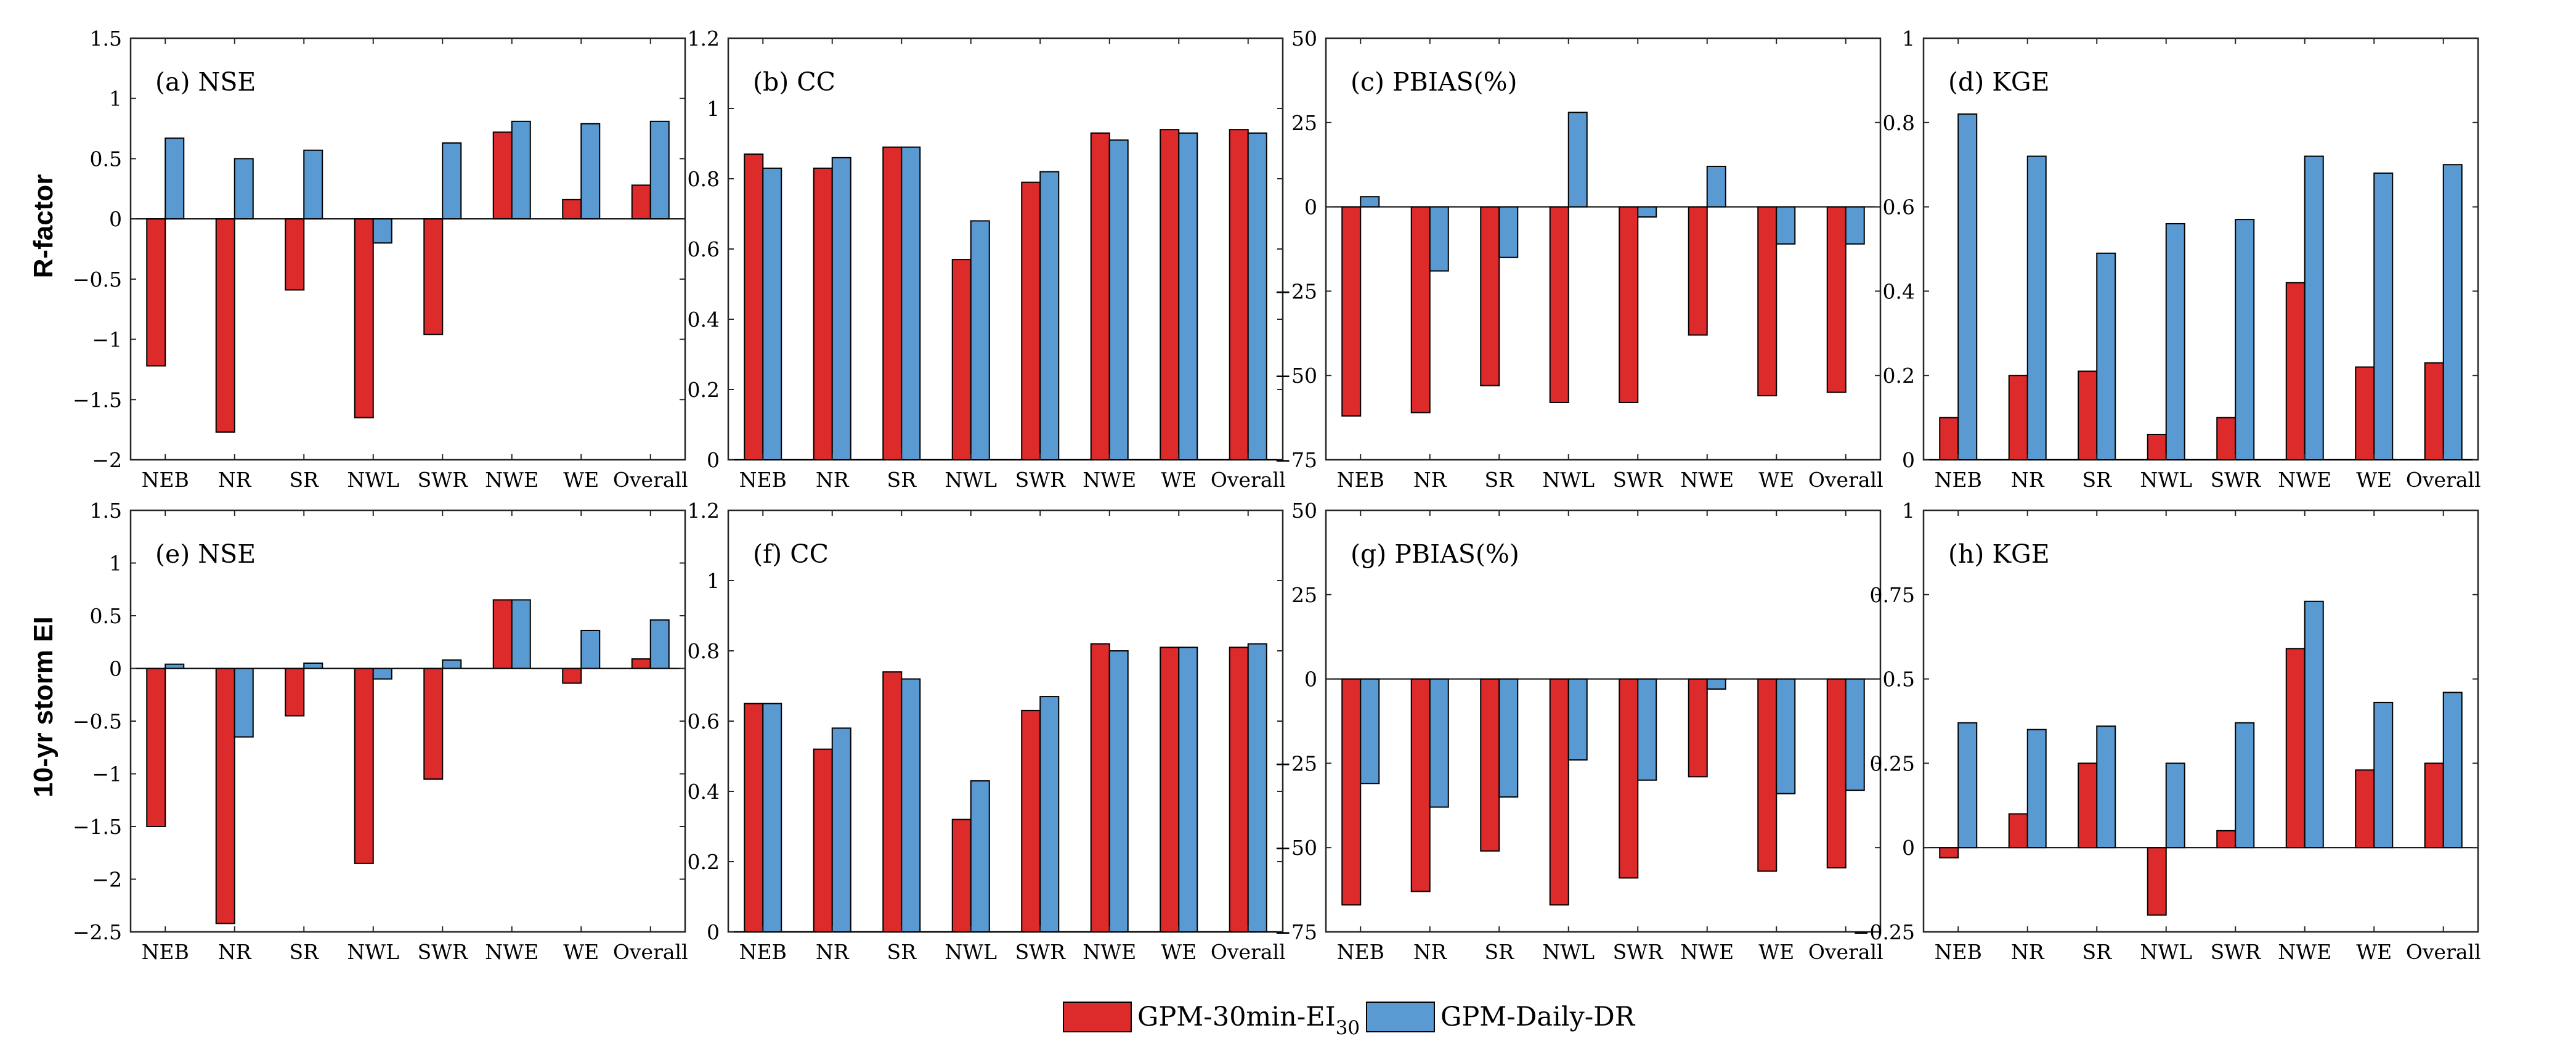 The height and width of the screenshot is (1049, 2576). Describe the element at coordinates (106, 616) in the screenshot. I see `panel-e-ytick-label: 0.5` at that location.